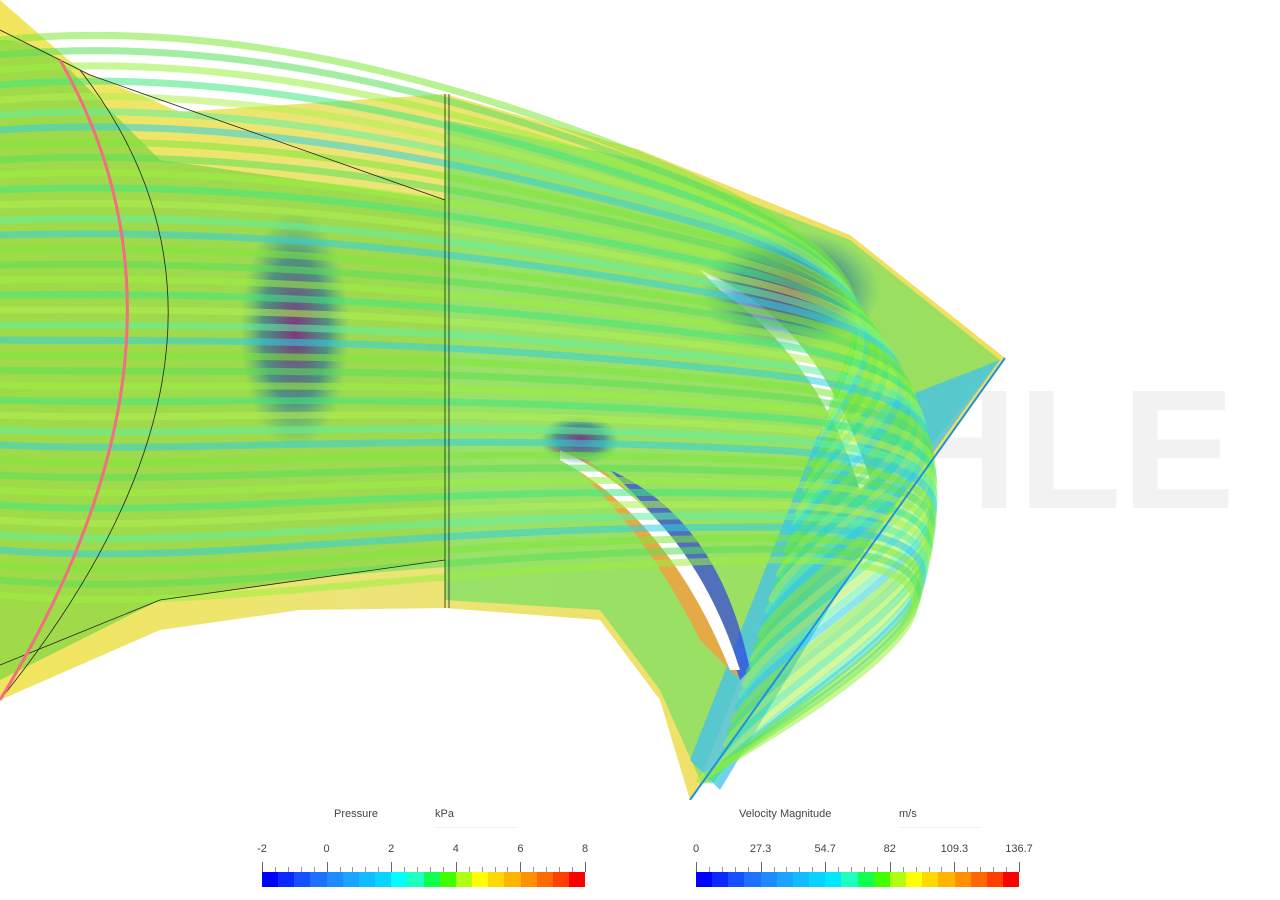  I want to click on legend-tick-label: 6, so click(520, 849).